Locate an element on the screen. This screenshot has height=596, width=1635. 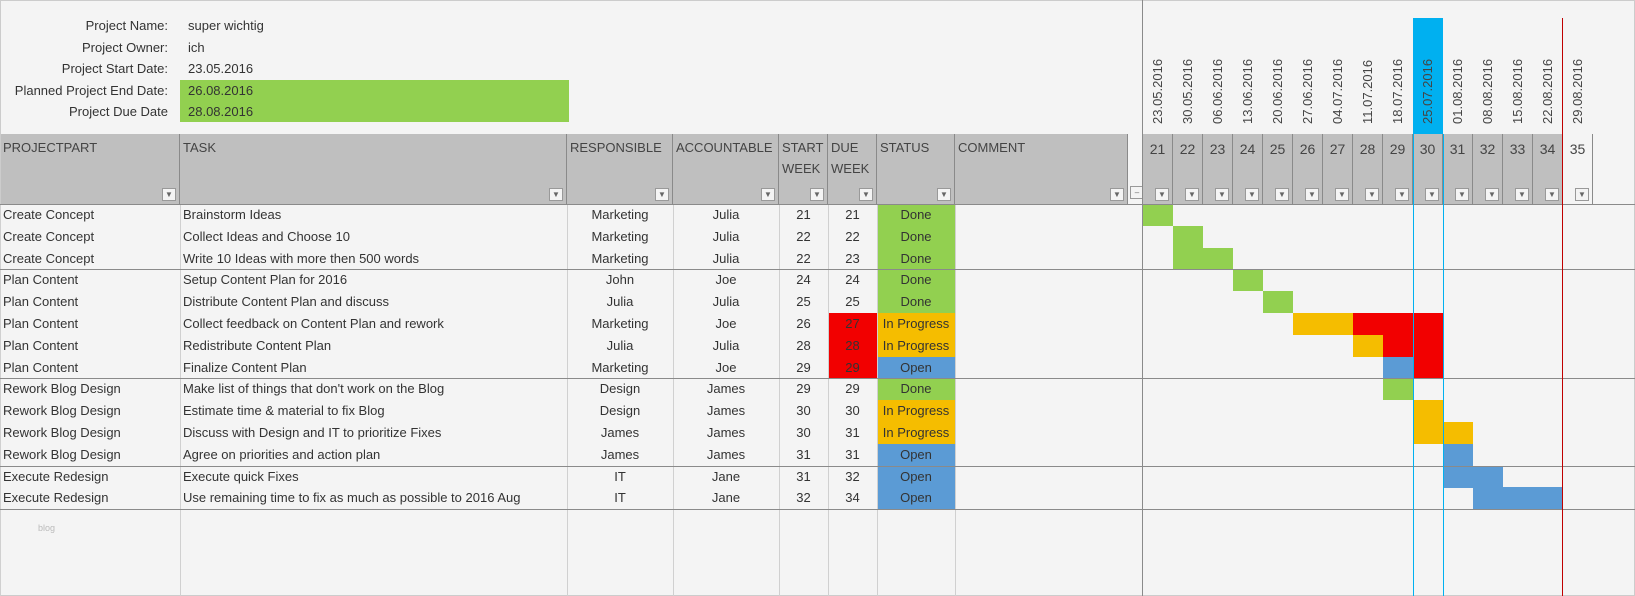
week-header: 29 ▼ is located at coordinates (1398, 169).